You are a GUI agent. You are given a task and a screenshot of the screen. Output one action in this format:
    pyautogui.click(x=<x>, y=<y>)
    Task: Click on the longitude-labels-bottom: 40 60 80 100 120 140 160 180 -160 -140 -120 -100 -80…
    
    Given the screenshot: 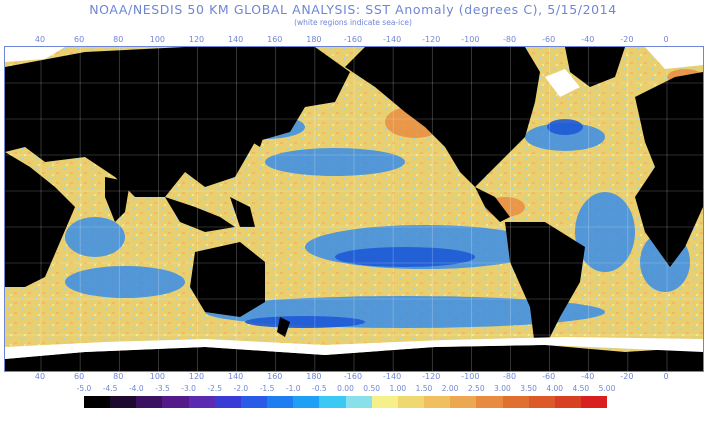 What is the action you would take?
    pyautogui.click(x=353, y=377)
    